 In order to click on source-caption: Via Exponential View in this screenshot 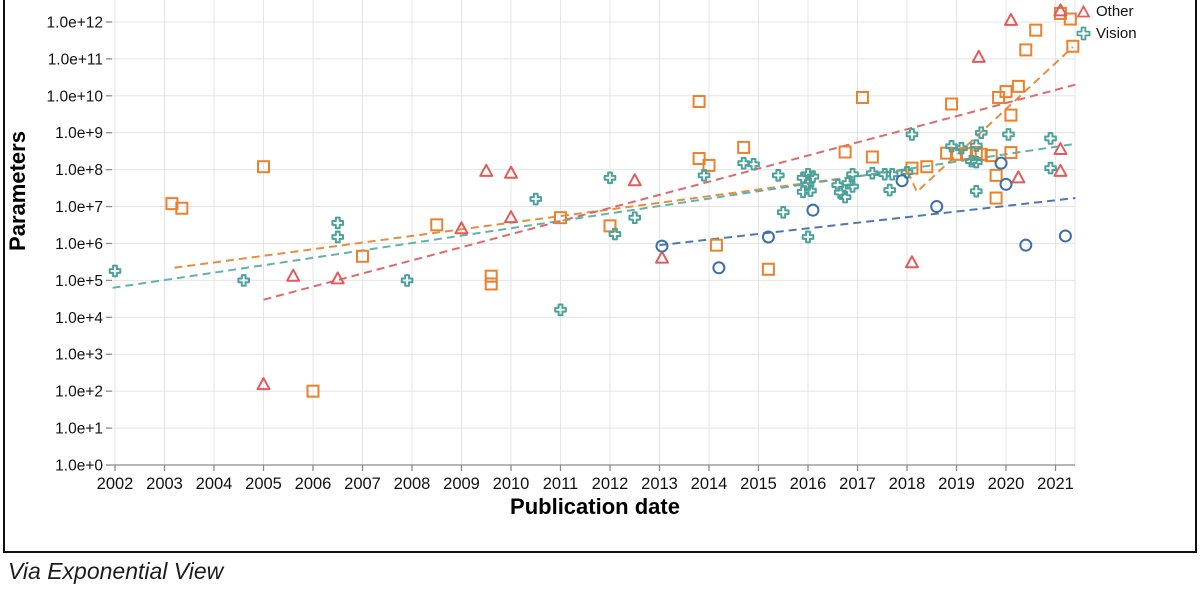, I will do `click(116, 571)`.